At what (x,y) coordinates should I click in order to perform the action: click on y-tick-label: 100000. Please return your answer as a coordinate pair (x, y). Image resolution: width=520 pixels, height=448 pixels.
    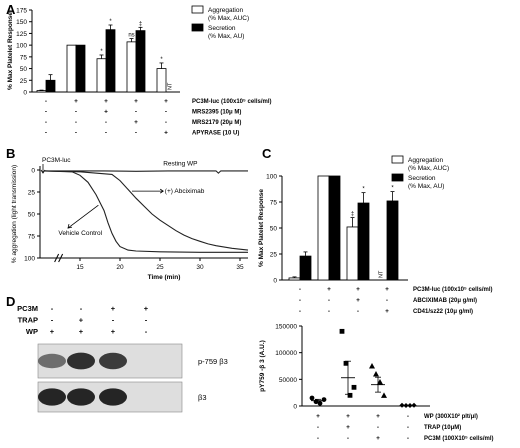
    Looking at the image, I should click on (286, 353).